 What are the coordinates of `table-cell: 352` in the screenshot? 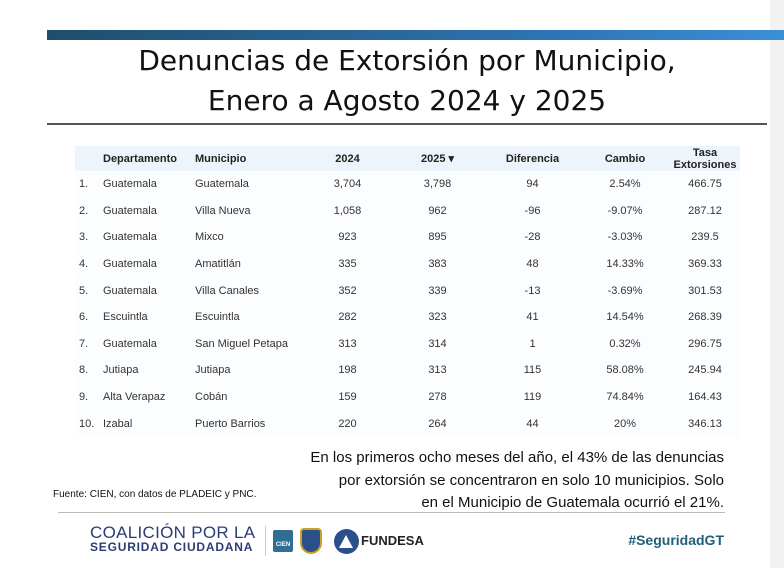 It's located at (347, 290).